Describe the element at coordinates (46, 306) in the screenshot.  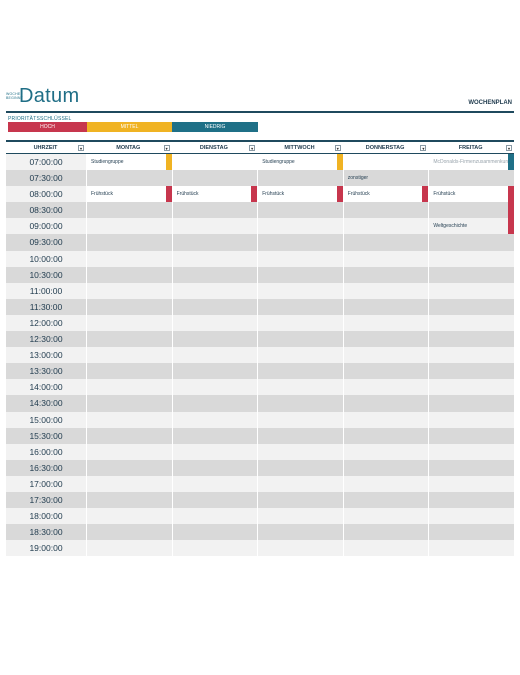
I see `time-cell: 11:30:00` at that location.